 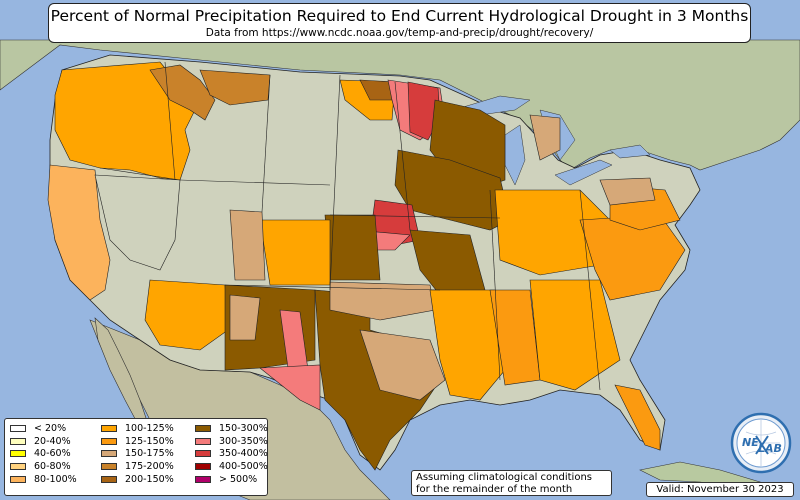 I want to click on legend-label: 20-40%, so click(x=52, y=441).